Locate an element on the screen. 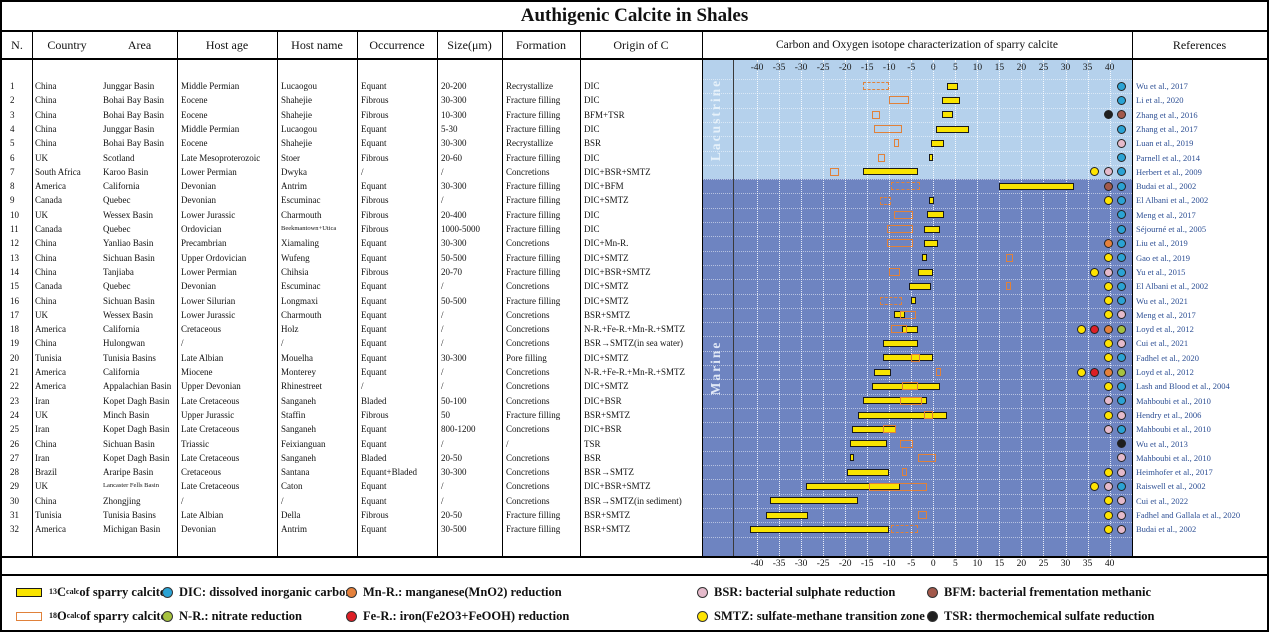 The height and width of the screenshot is (632, 1269). cell-n: 29 is located at coordinates (14, 486).